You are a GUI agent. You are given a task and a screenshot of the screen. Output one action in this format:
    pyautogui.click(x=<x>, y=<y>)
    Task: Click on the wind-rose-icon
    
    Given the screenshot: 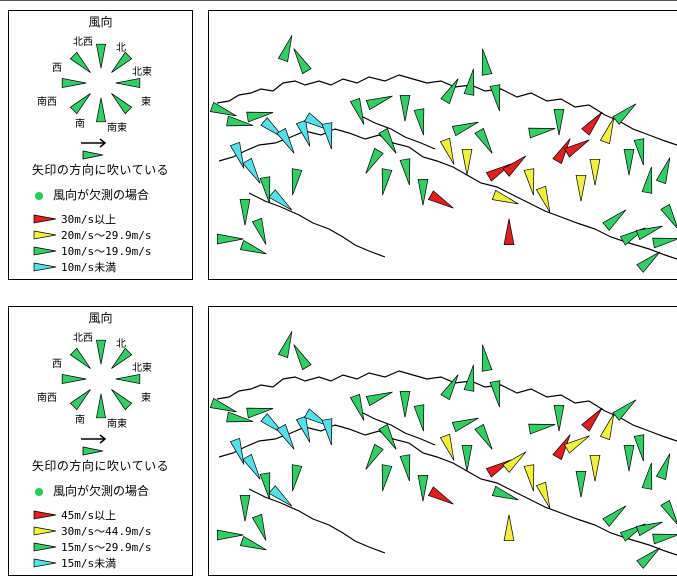 What is the action you would take?
    pyautogui.click(x=101, y=83)
    